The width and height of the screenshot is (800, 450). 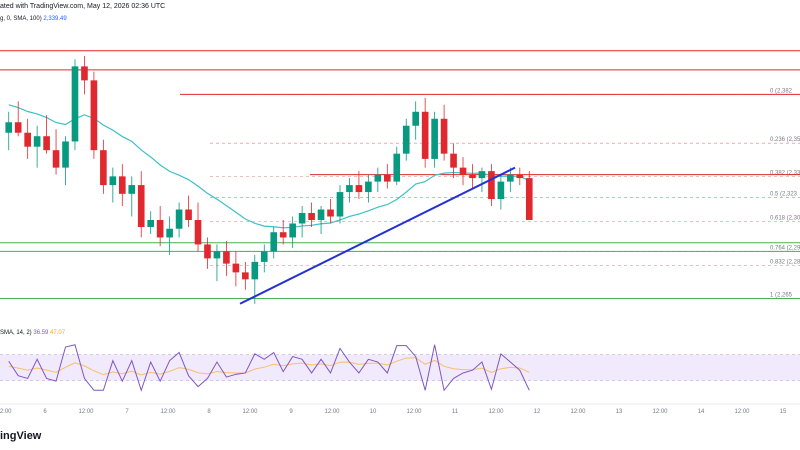 What do you see at coordinates (291, 412) in the screenshot?
I see `x-tick-label: 9` at bounding box center [291, 412].